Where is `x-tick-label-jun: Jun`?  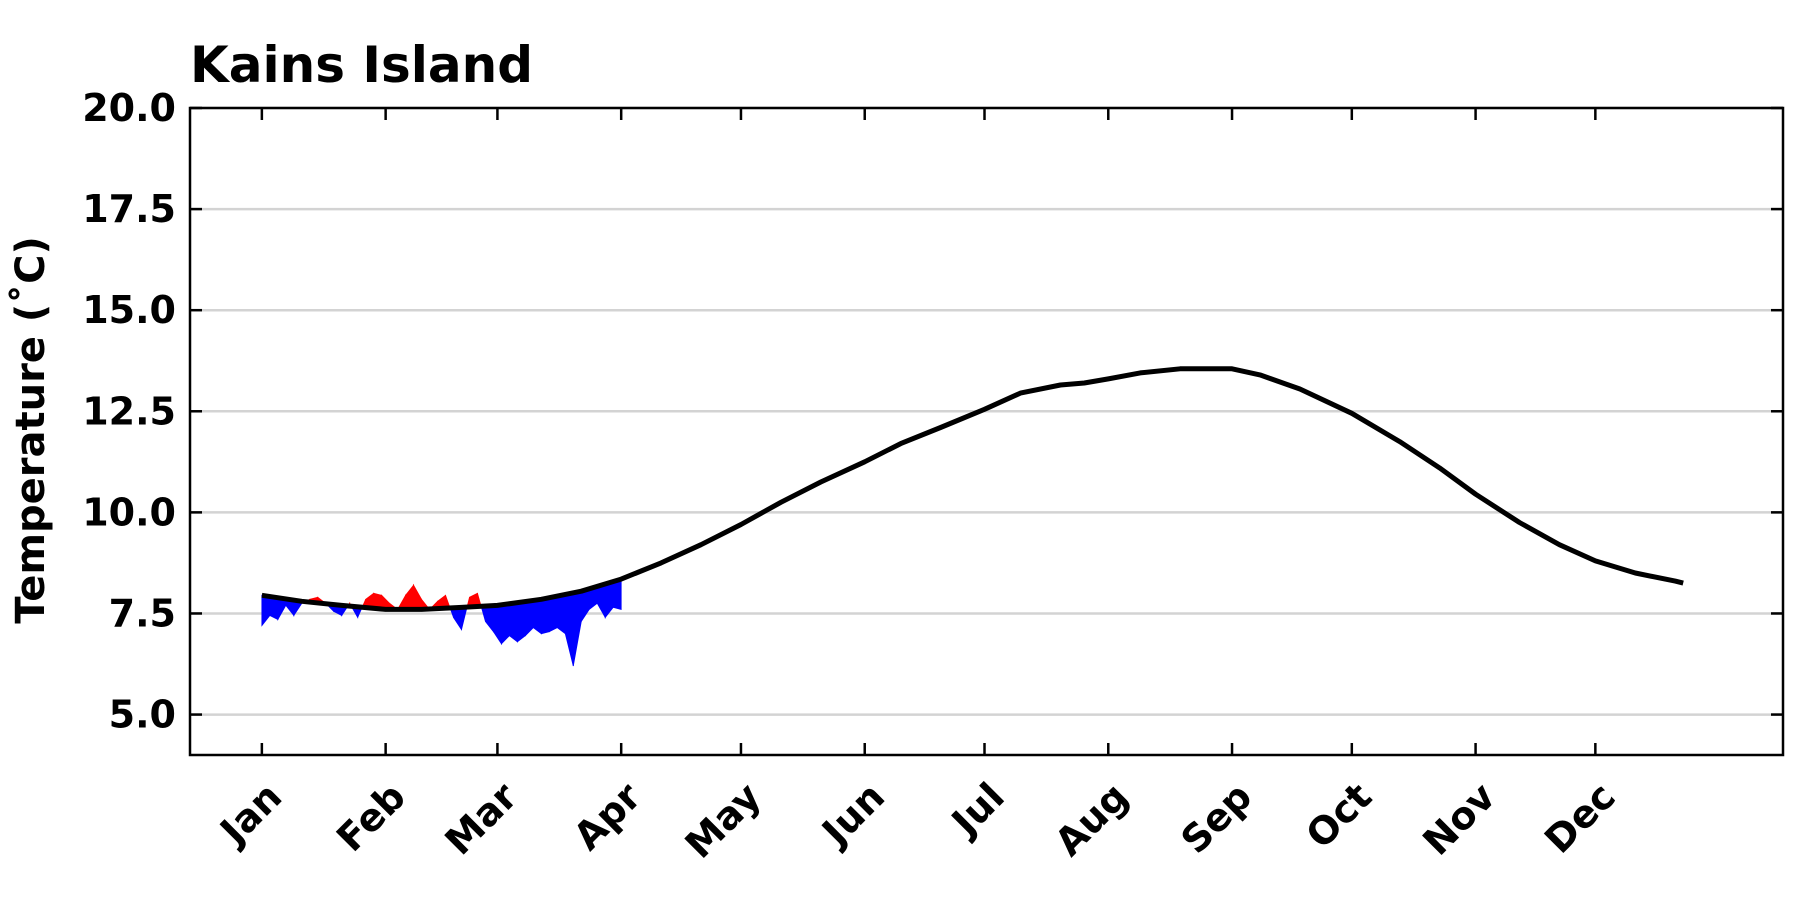 x-tick-label-jun: Jun is located at coordinates (852, 814).